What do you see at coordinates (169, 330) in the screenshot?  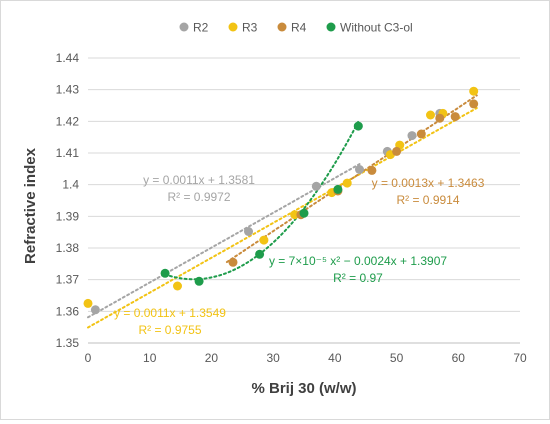 I see `trendline-r-squared: R² = 0.9755` at bounding box center [169, 330].